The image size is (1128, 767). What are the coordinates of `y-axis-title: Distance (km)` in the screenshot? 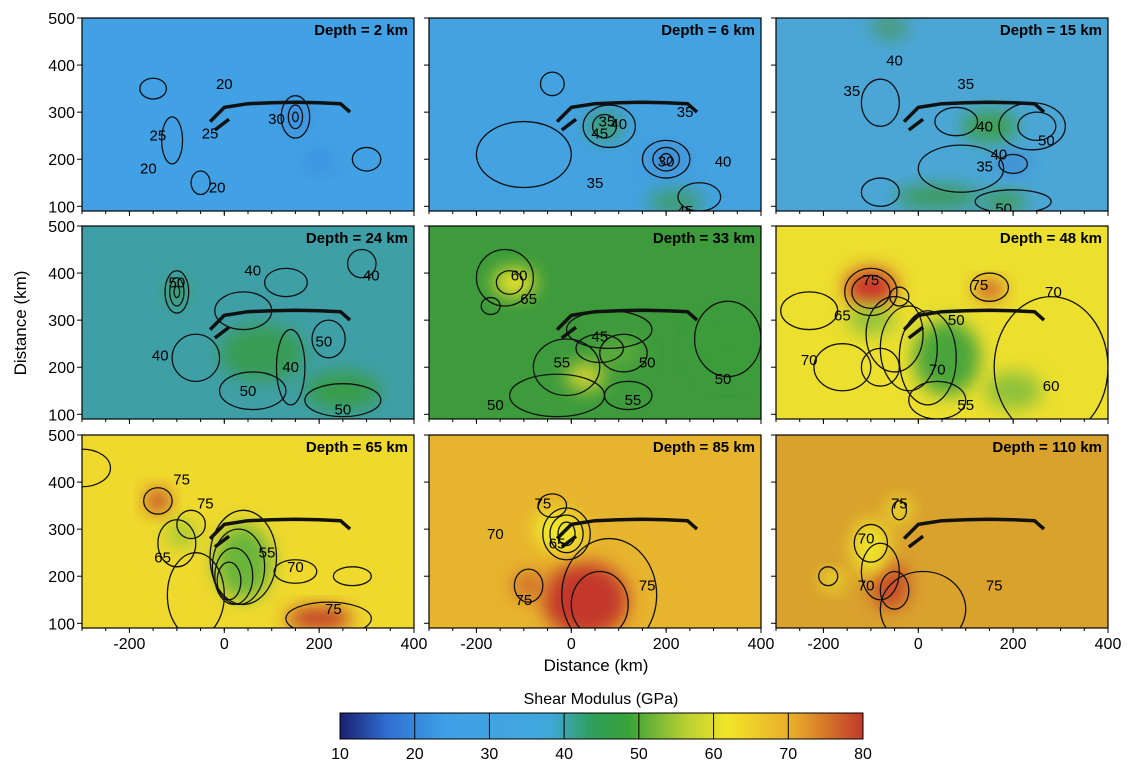 It's located at (20, 323).